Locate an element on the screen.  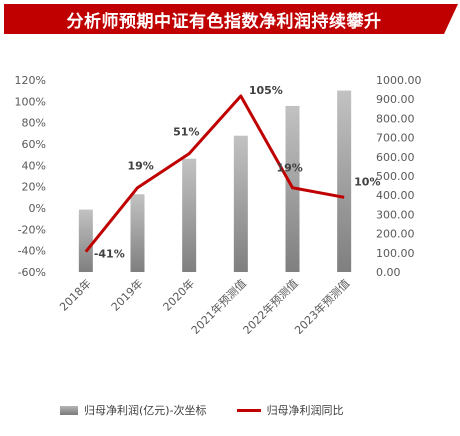
legend-line-label: 归母净利润同比 is located at coordinates (305, 410).